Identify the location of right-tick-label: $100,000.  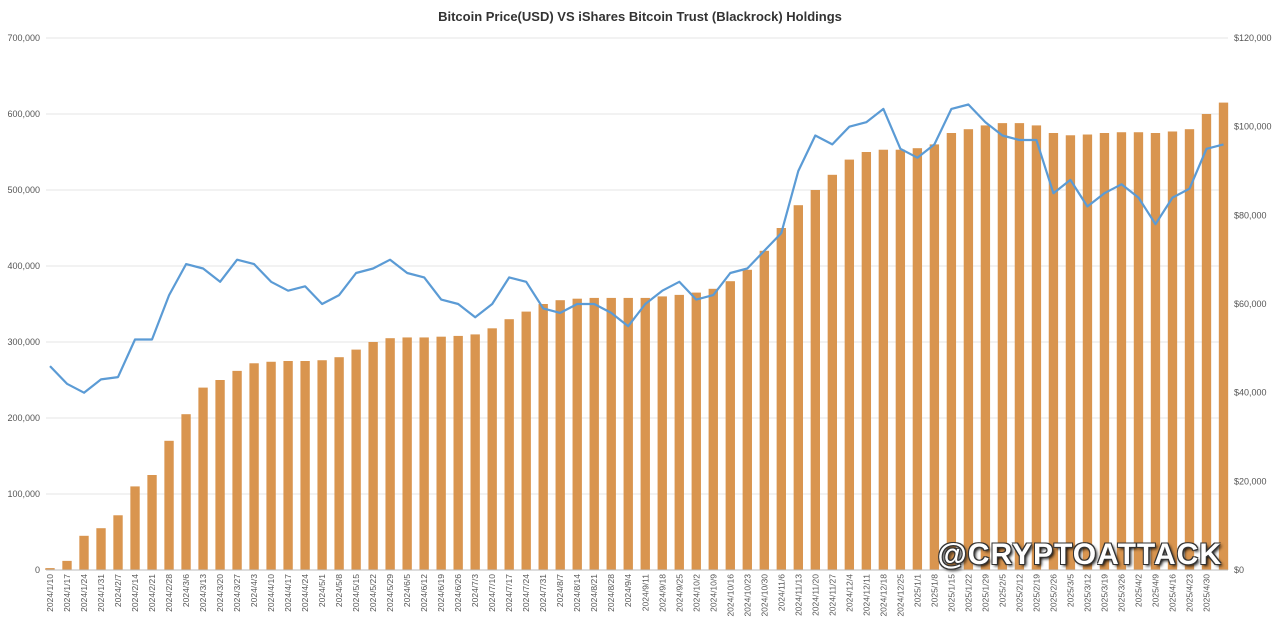
(1253, 127).